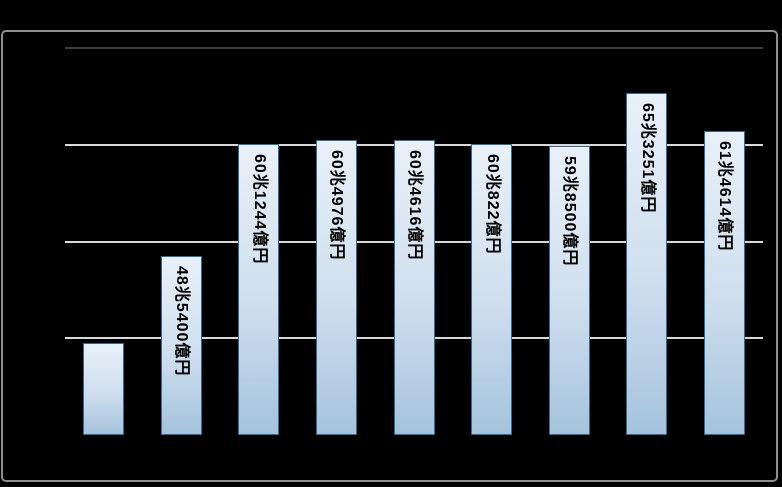 Image resolution: width=782 pixels, height=487 pixels. I want to click on gridline, so click(414, 48).